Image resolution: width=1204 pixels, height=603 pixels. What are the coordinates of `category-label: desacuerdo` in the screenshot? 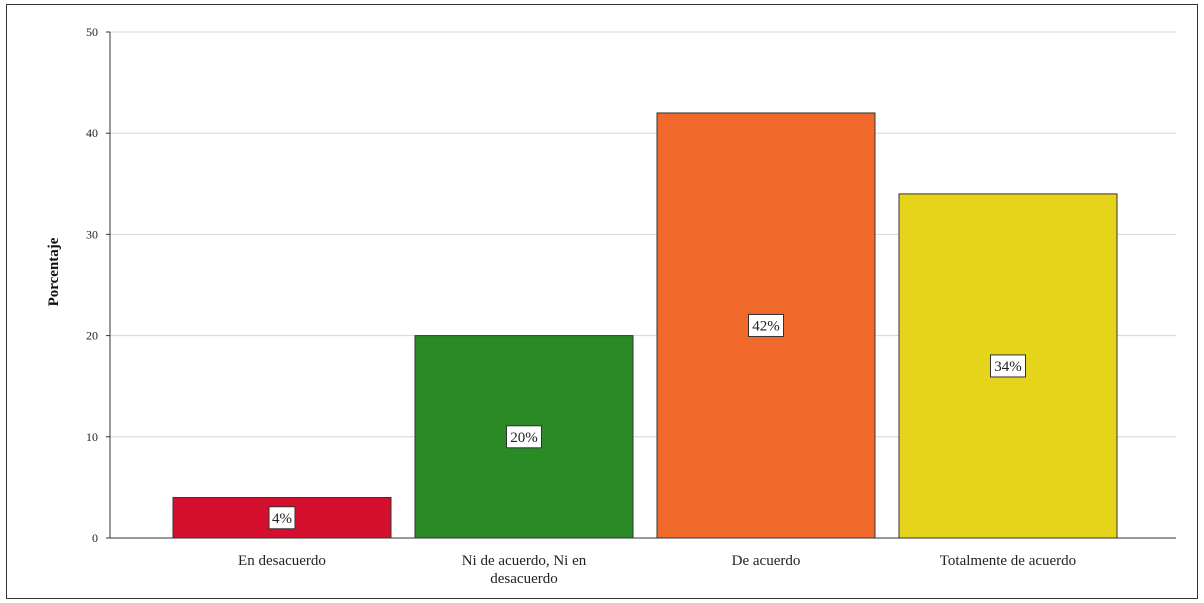 It's located at (523, 579).